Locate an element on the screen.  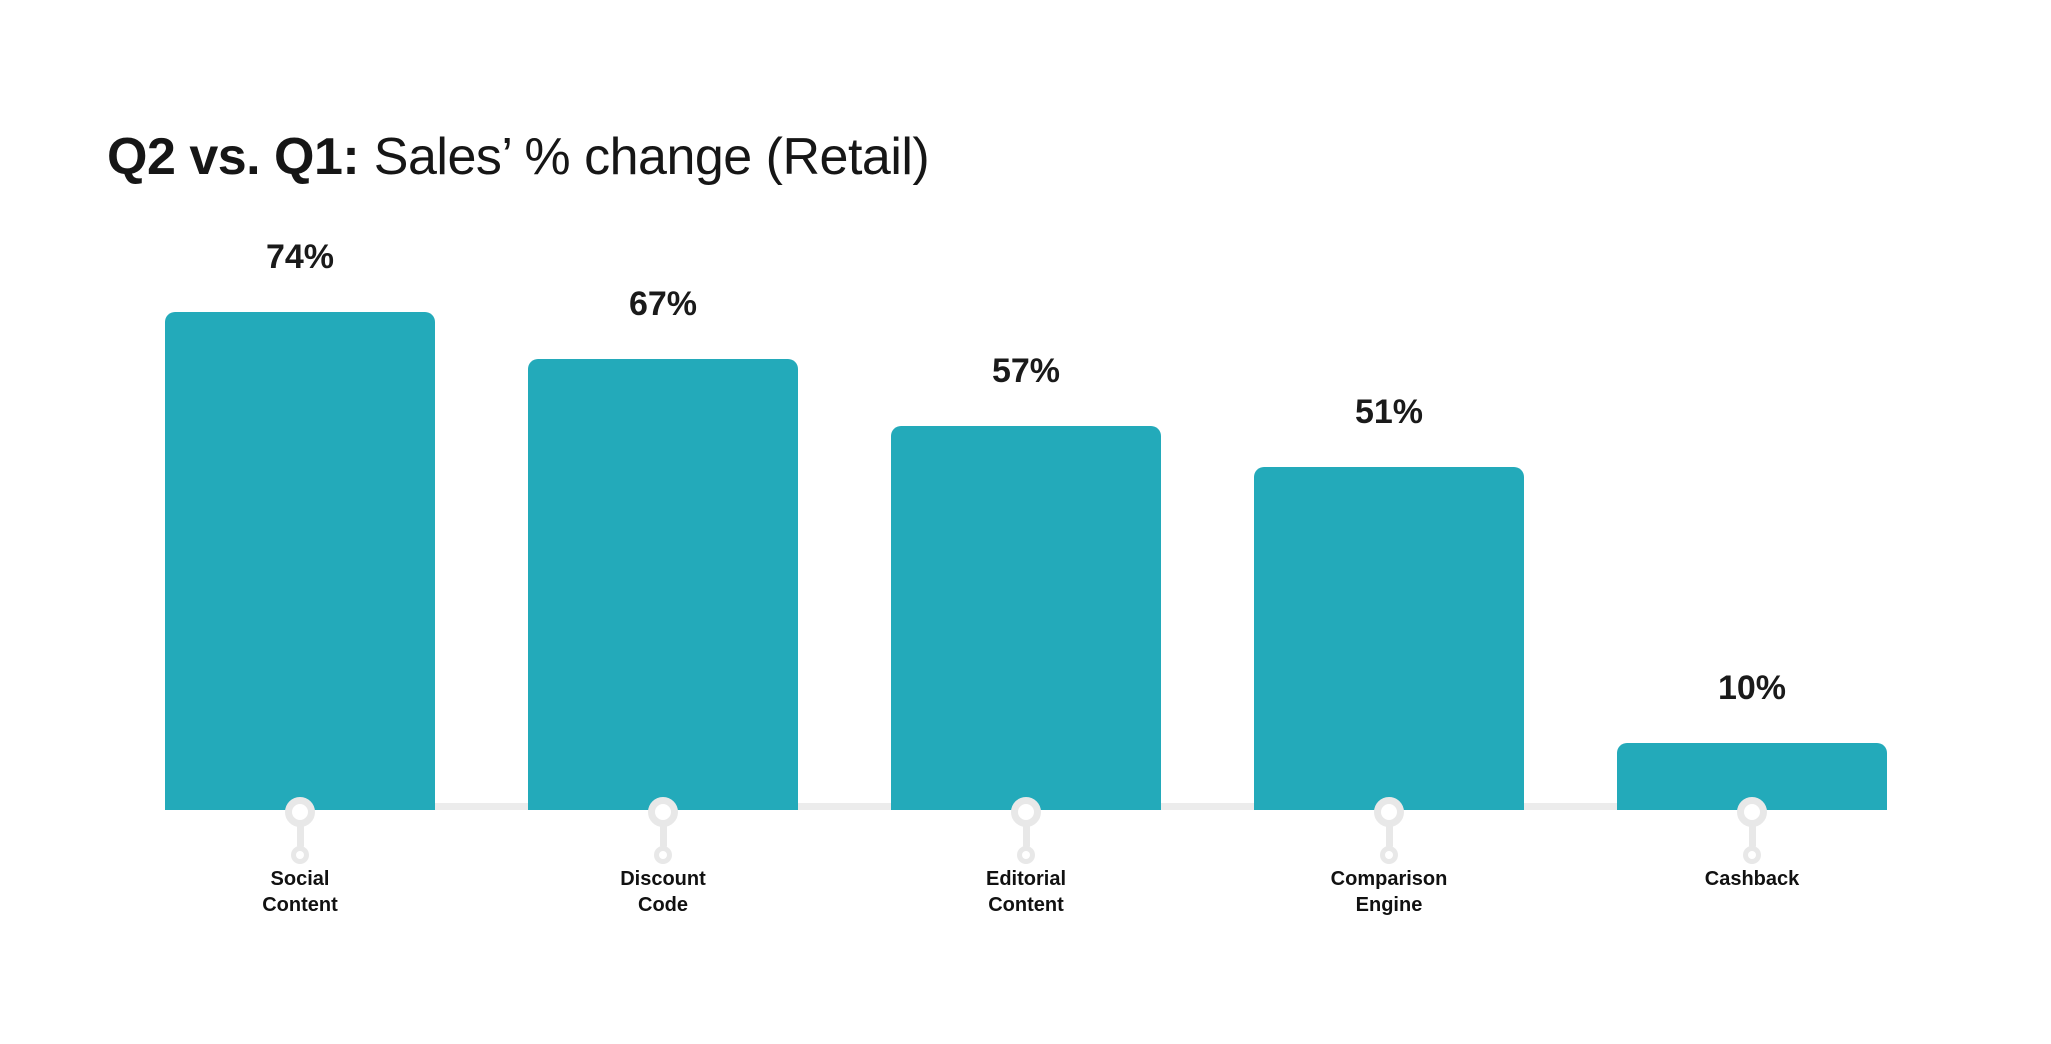
bar-value-label: 51% is located at coordinates (1389, 412).